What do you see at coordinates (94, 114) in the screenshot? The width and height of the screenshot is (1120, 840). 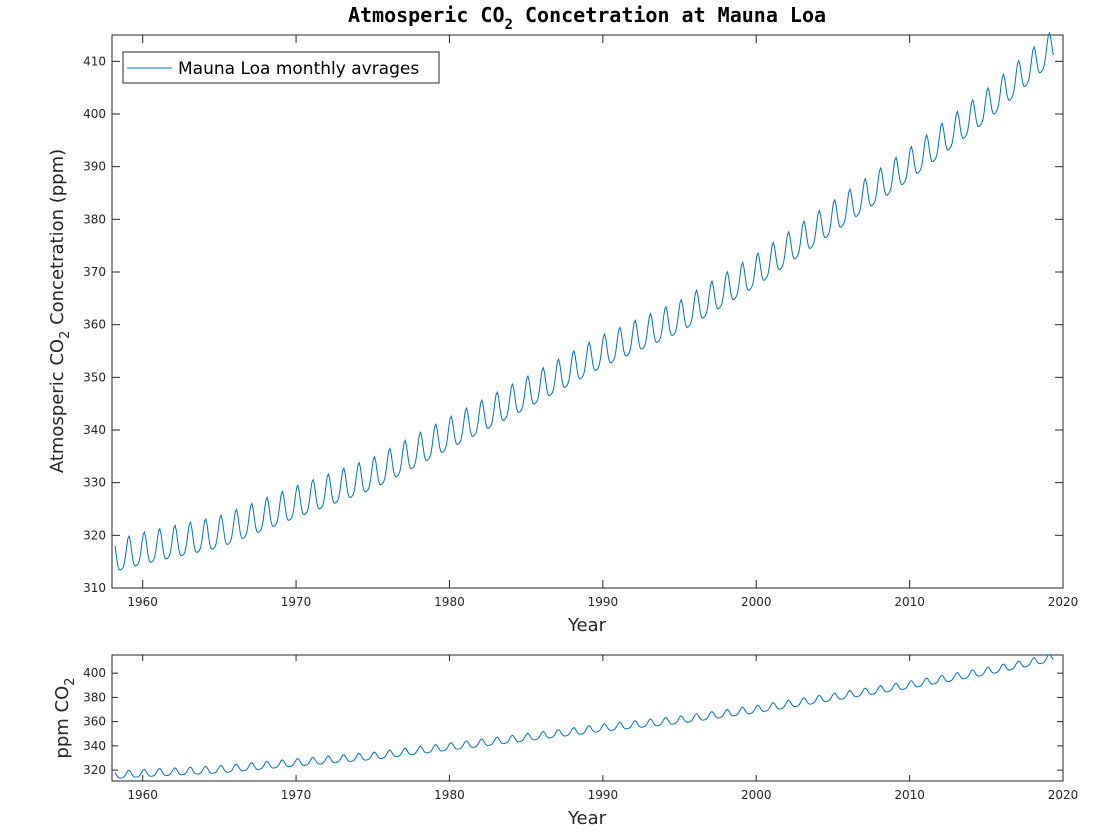 I see `top-y-tick-label: 400` at bounding box center [94, 114].